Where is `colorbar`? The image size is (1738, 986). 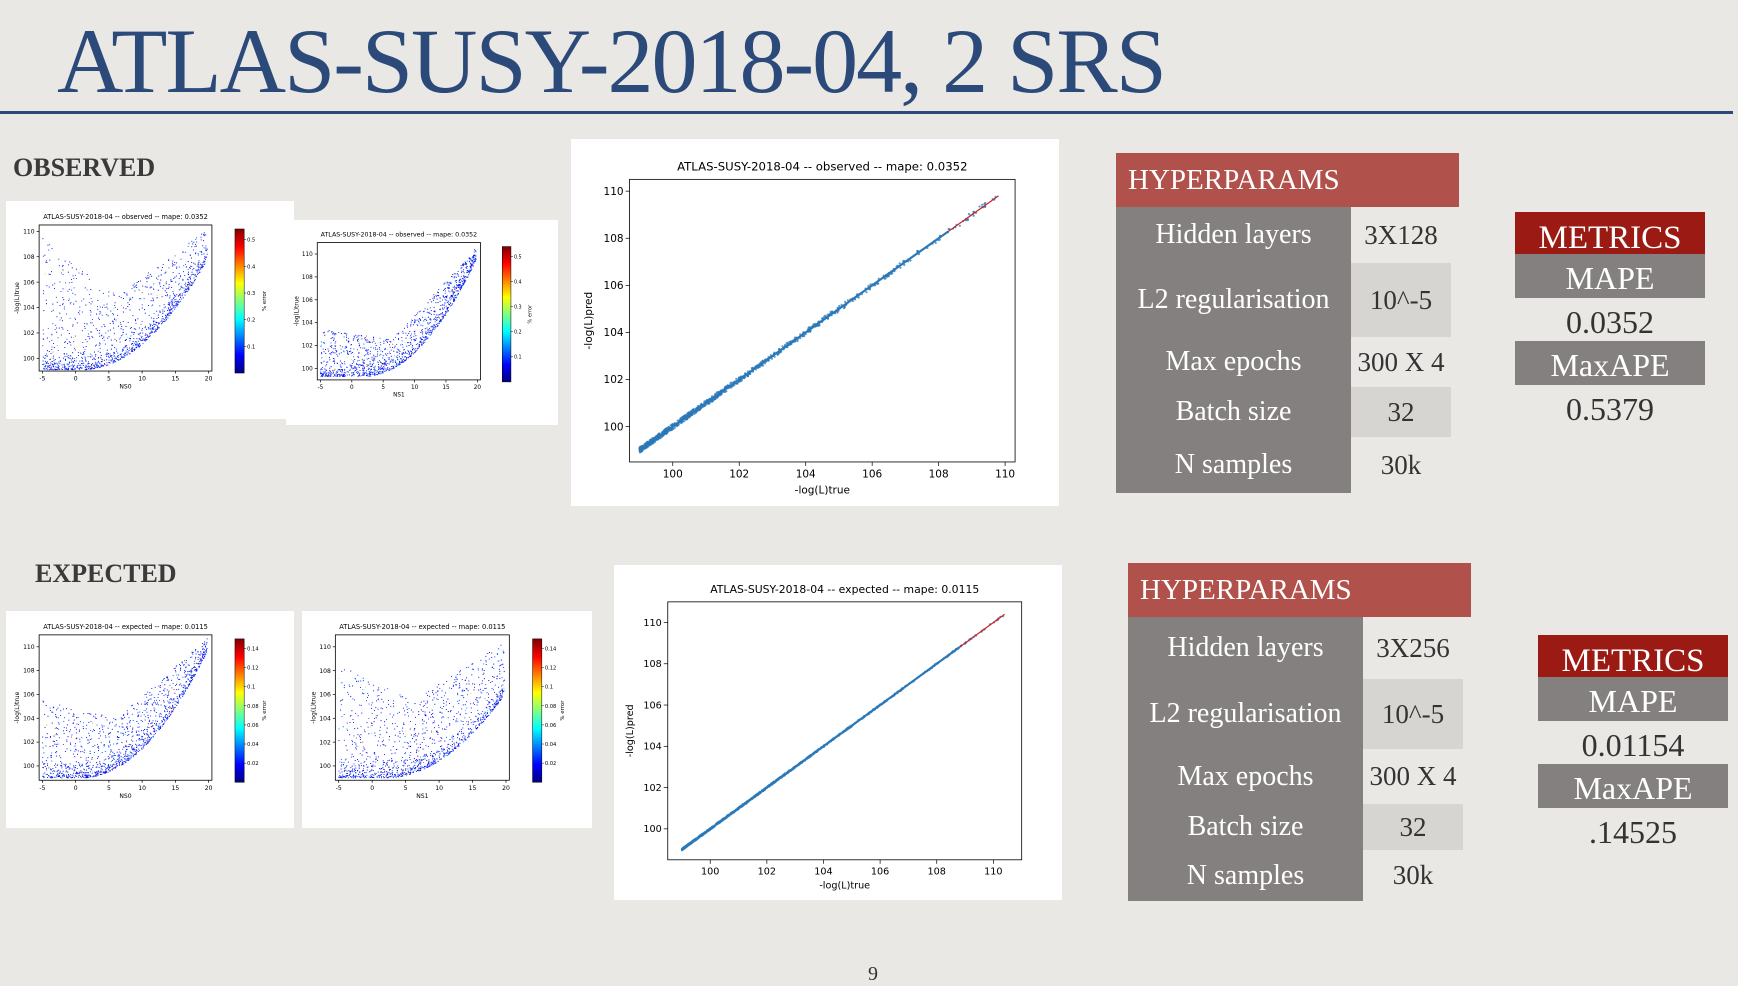
colorbar is located at coordinates (239, 710).